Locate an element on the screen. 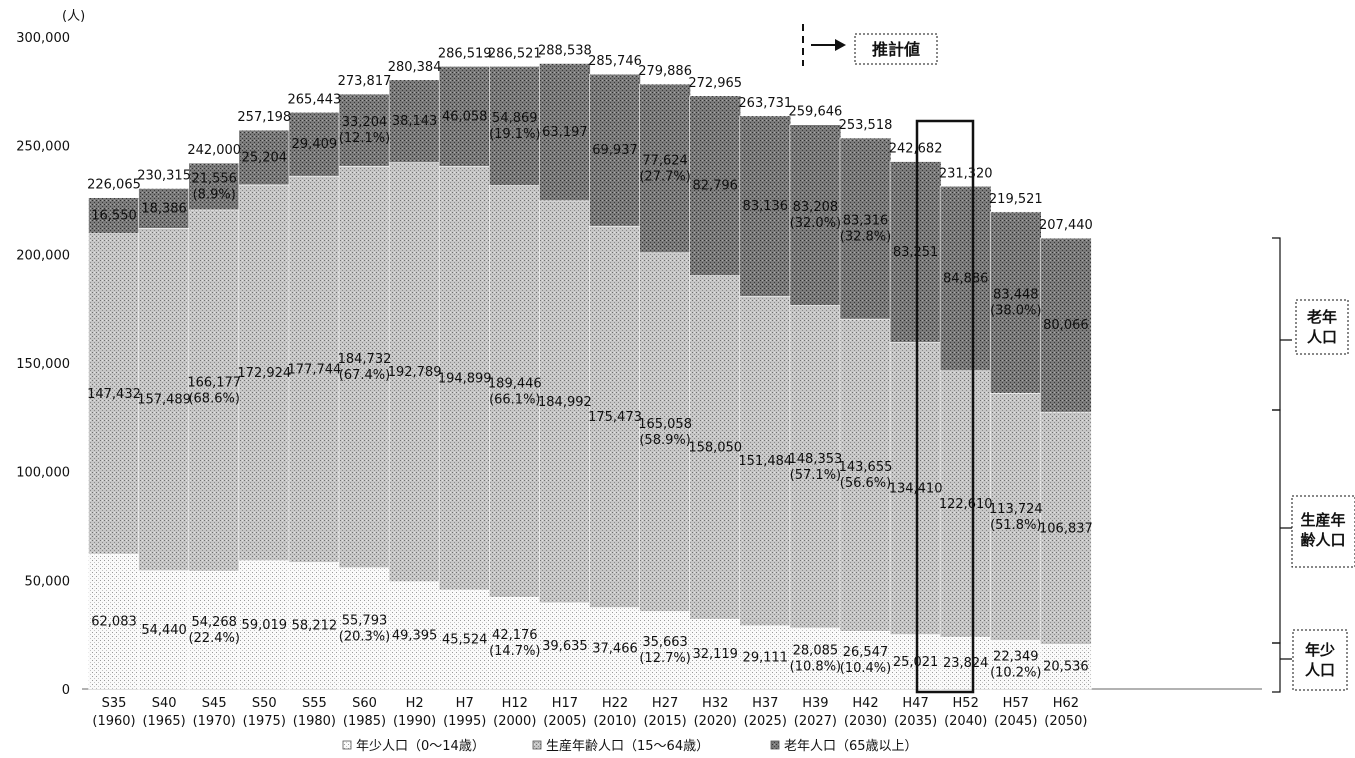 Image resolution: width=1355 pixels, height=758 pixels. value-label-young: 35,663 (12.7%) is located at coordinates (664, 650).